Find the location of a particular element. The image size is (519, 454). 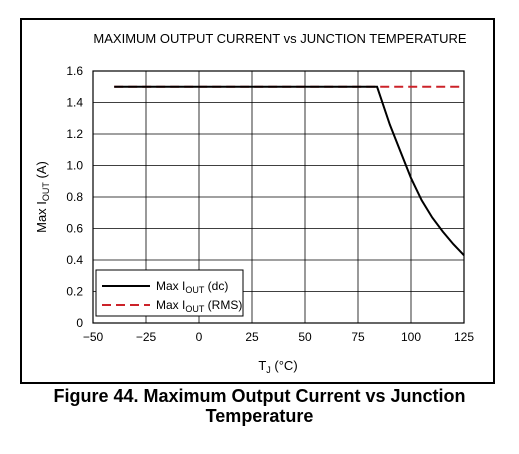

x-tick-label: 25 is located at coordinates (252, 337).